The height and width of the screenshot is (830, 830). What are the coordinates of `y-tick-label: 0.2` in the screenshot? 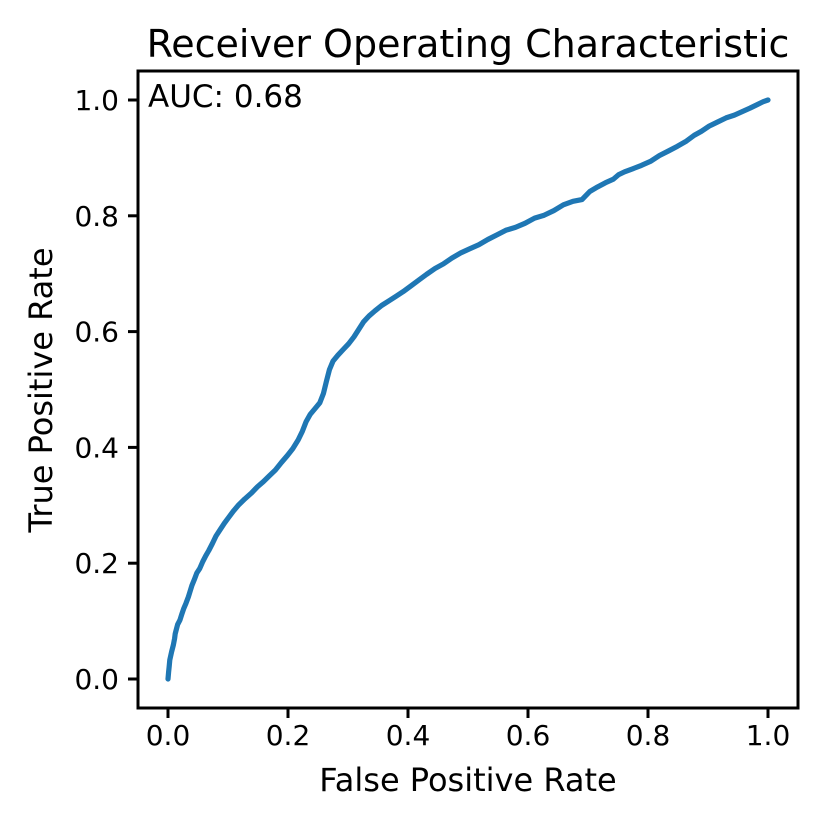 It's located at (96, 563).